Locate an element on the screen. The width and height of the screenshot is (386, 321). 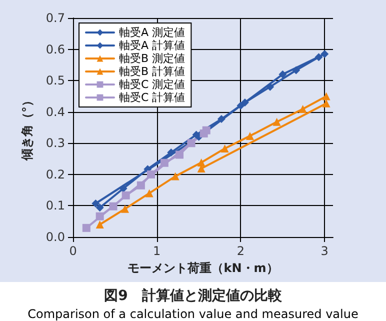
y-tick-label: 0.7 is located at coordinates (55, 18).